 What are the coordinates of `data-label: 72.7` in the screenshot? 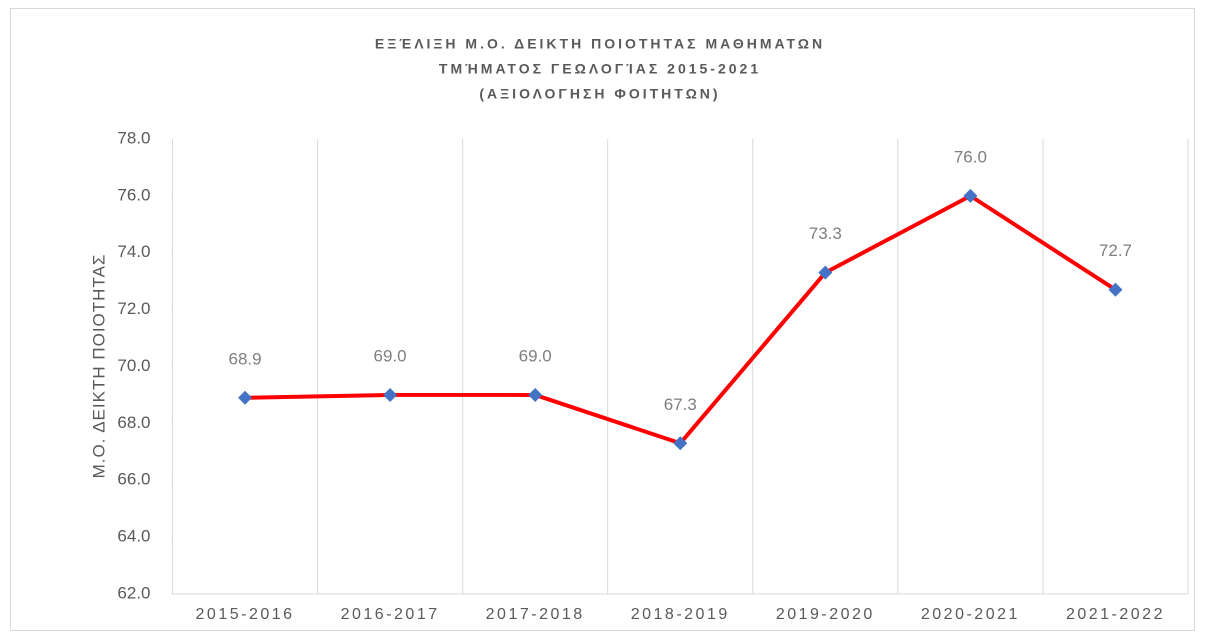 It's located at (1115, 250).